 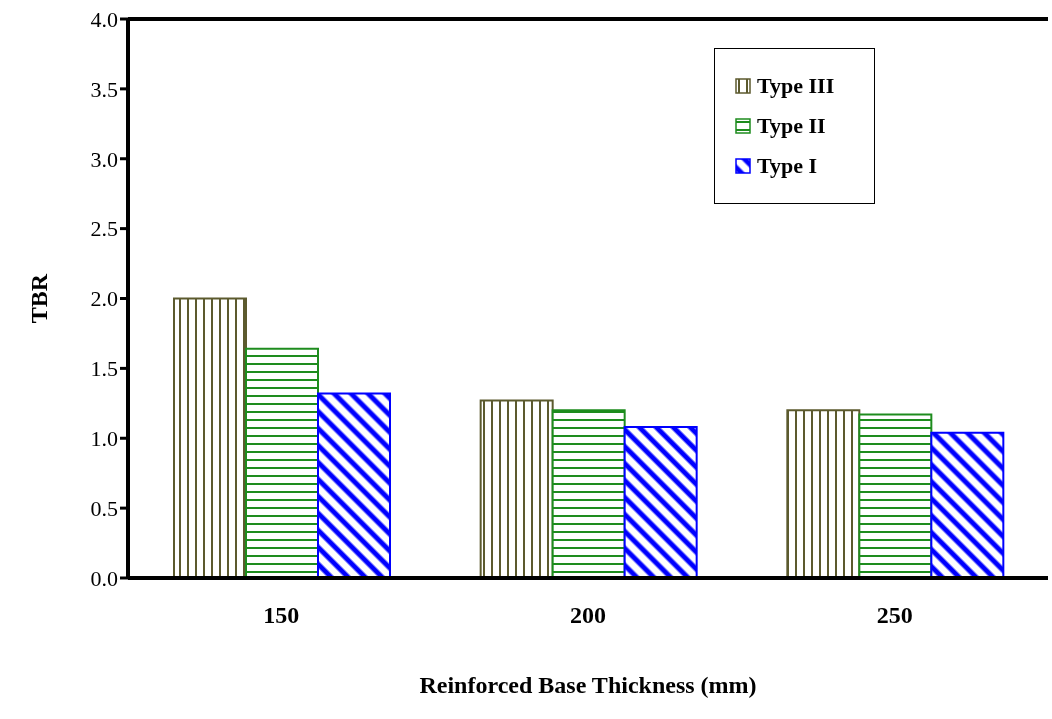 What do you see at coordinates (104, 89) in the screenshot?
I see `y-tick-label: 3.5` at bounding box center [104, 89].